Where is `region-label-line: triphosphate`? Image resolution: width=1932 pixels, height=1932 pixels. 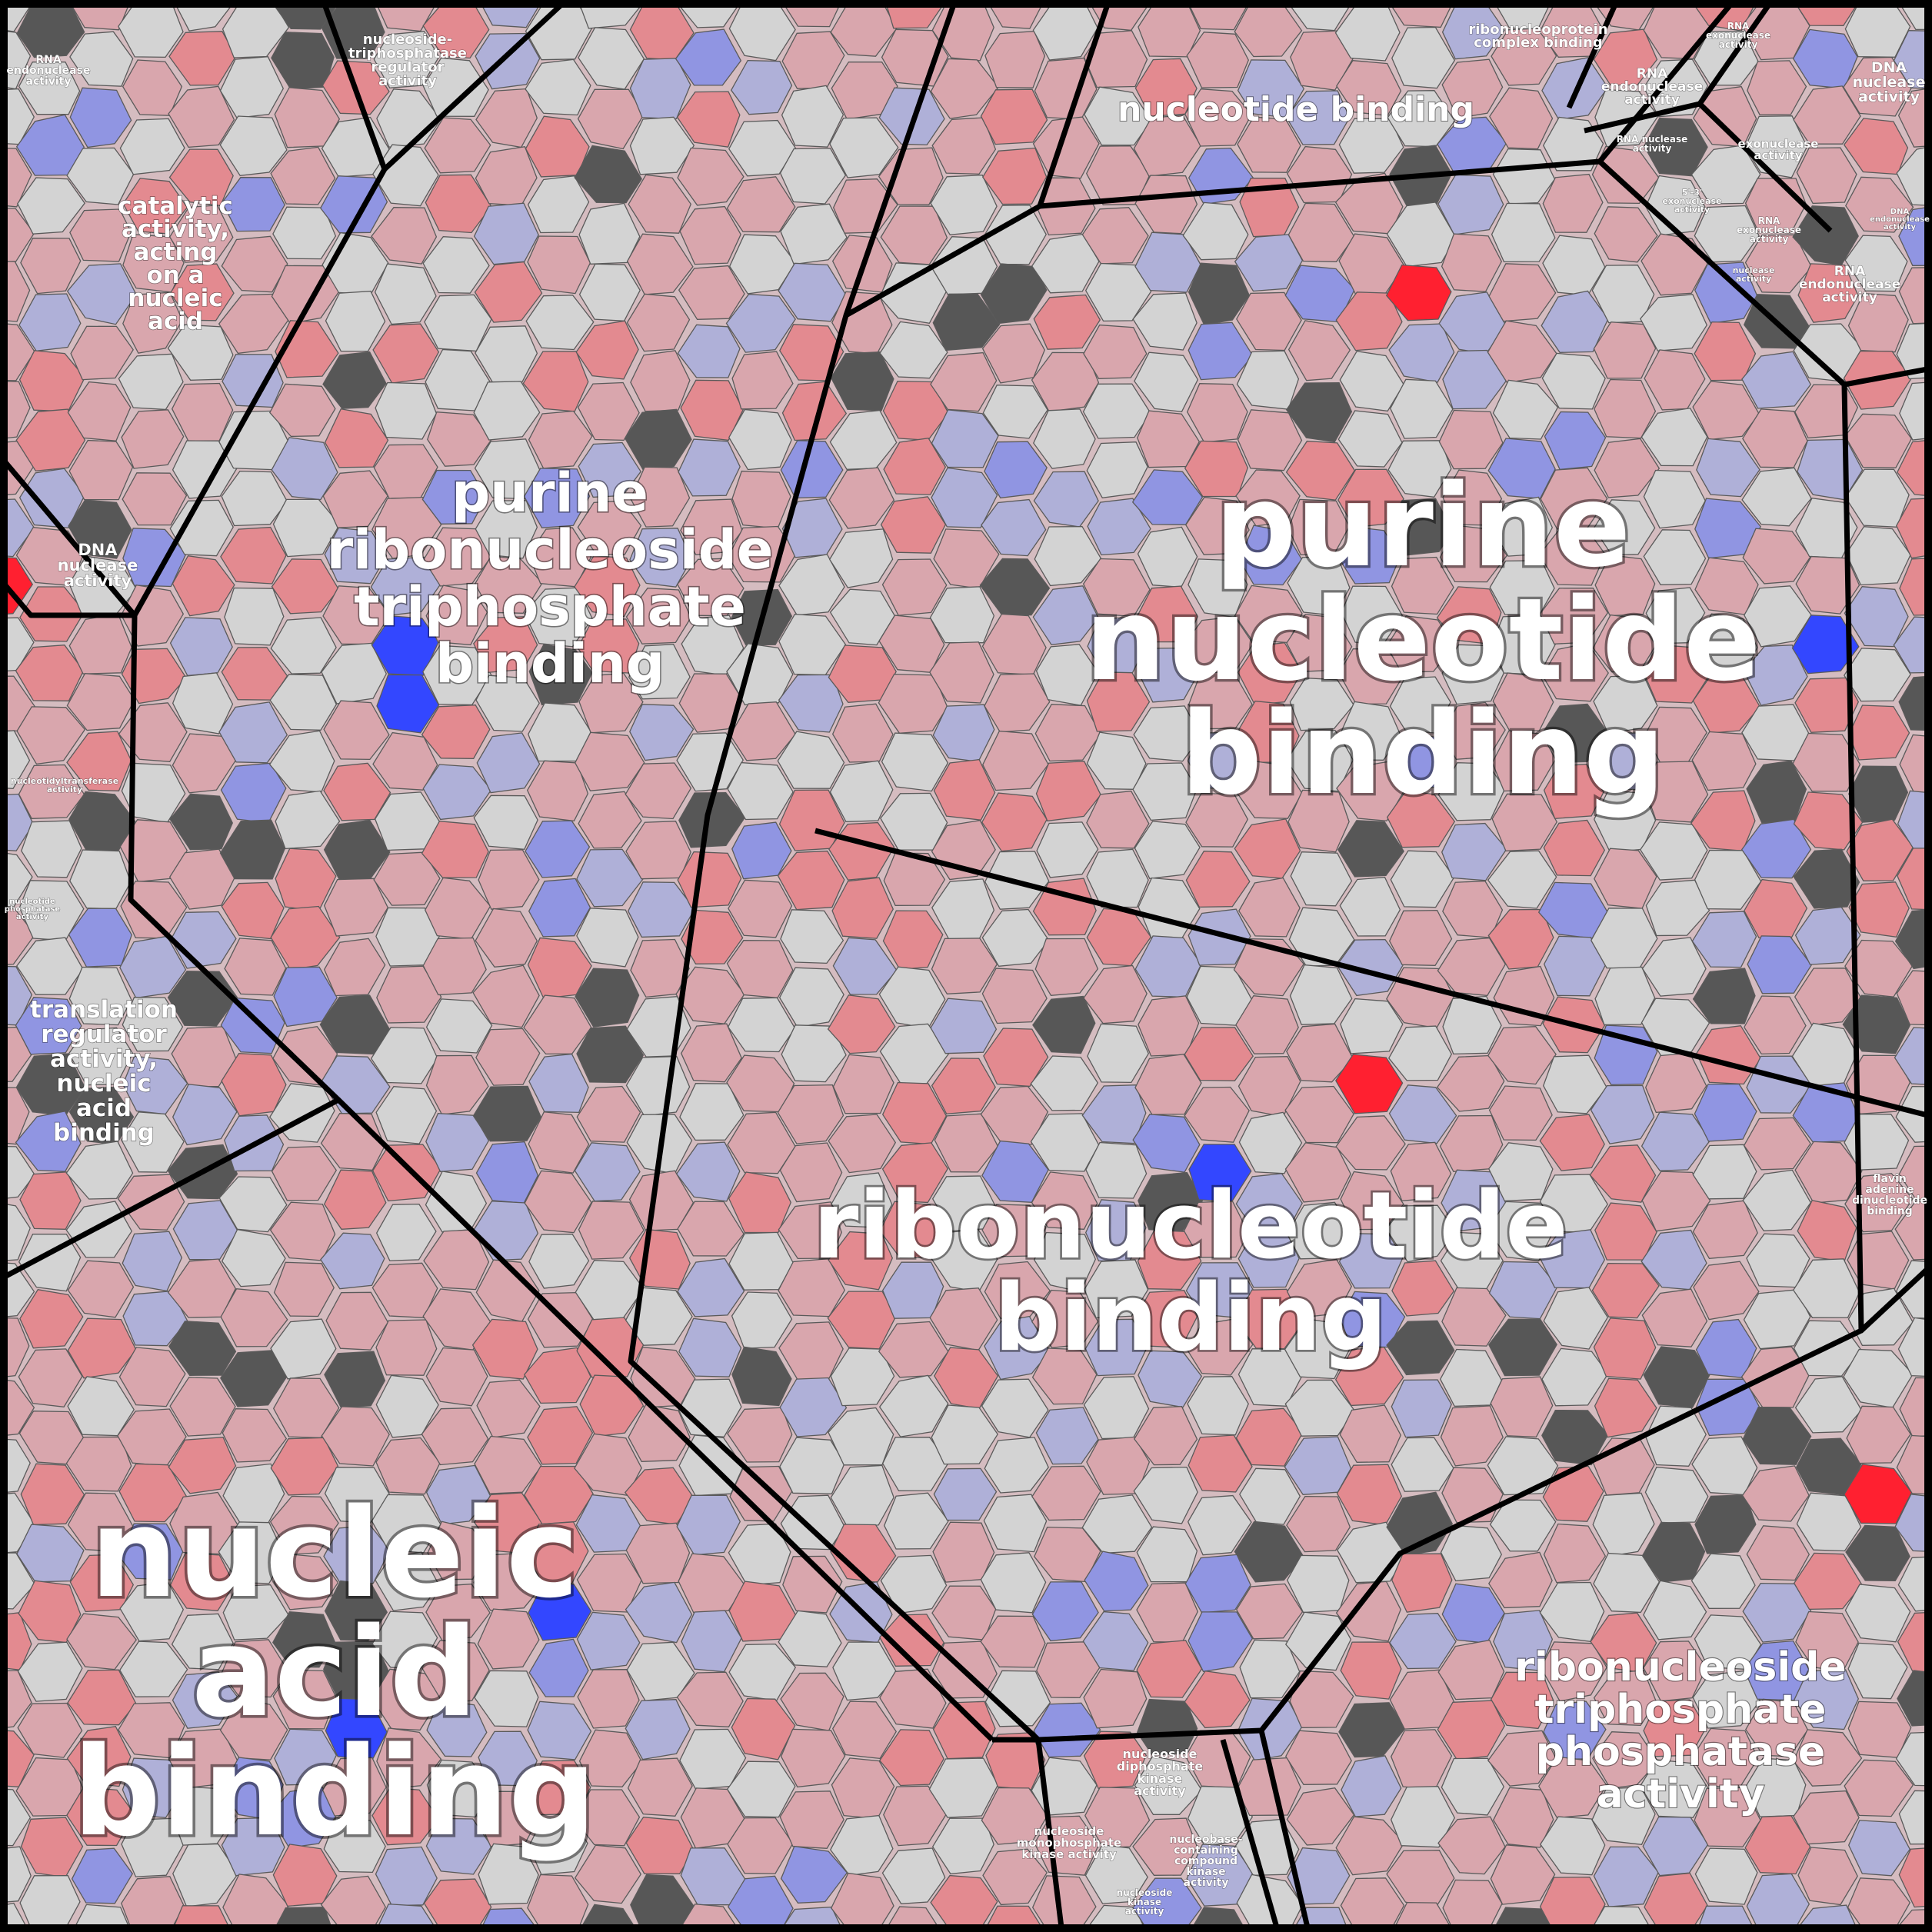
region-label-line: triphosphate is located at coordinates (1681, 1710).